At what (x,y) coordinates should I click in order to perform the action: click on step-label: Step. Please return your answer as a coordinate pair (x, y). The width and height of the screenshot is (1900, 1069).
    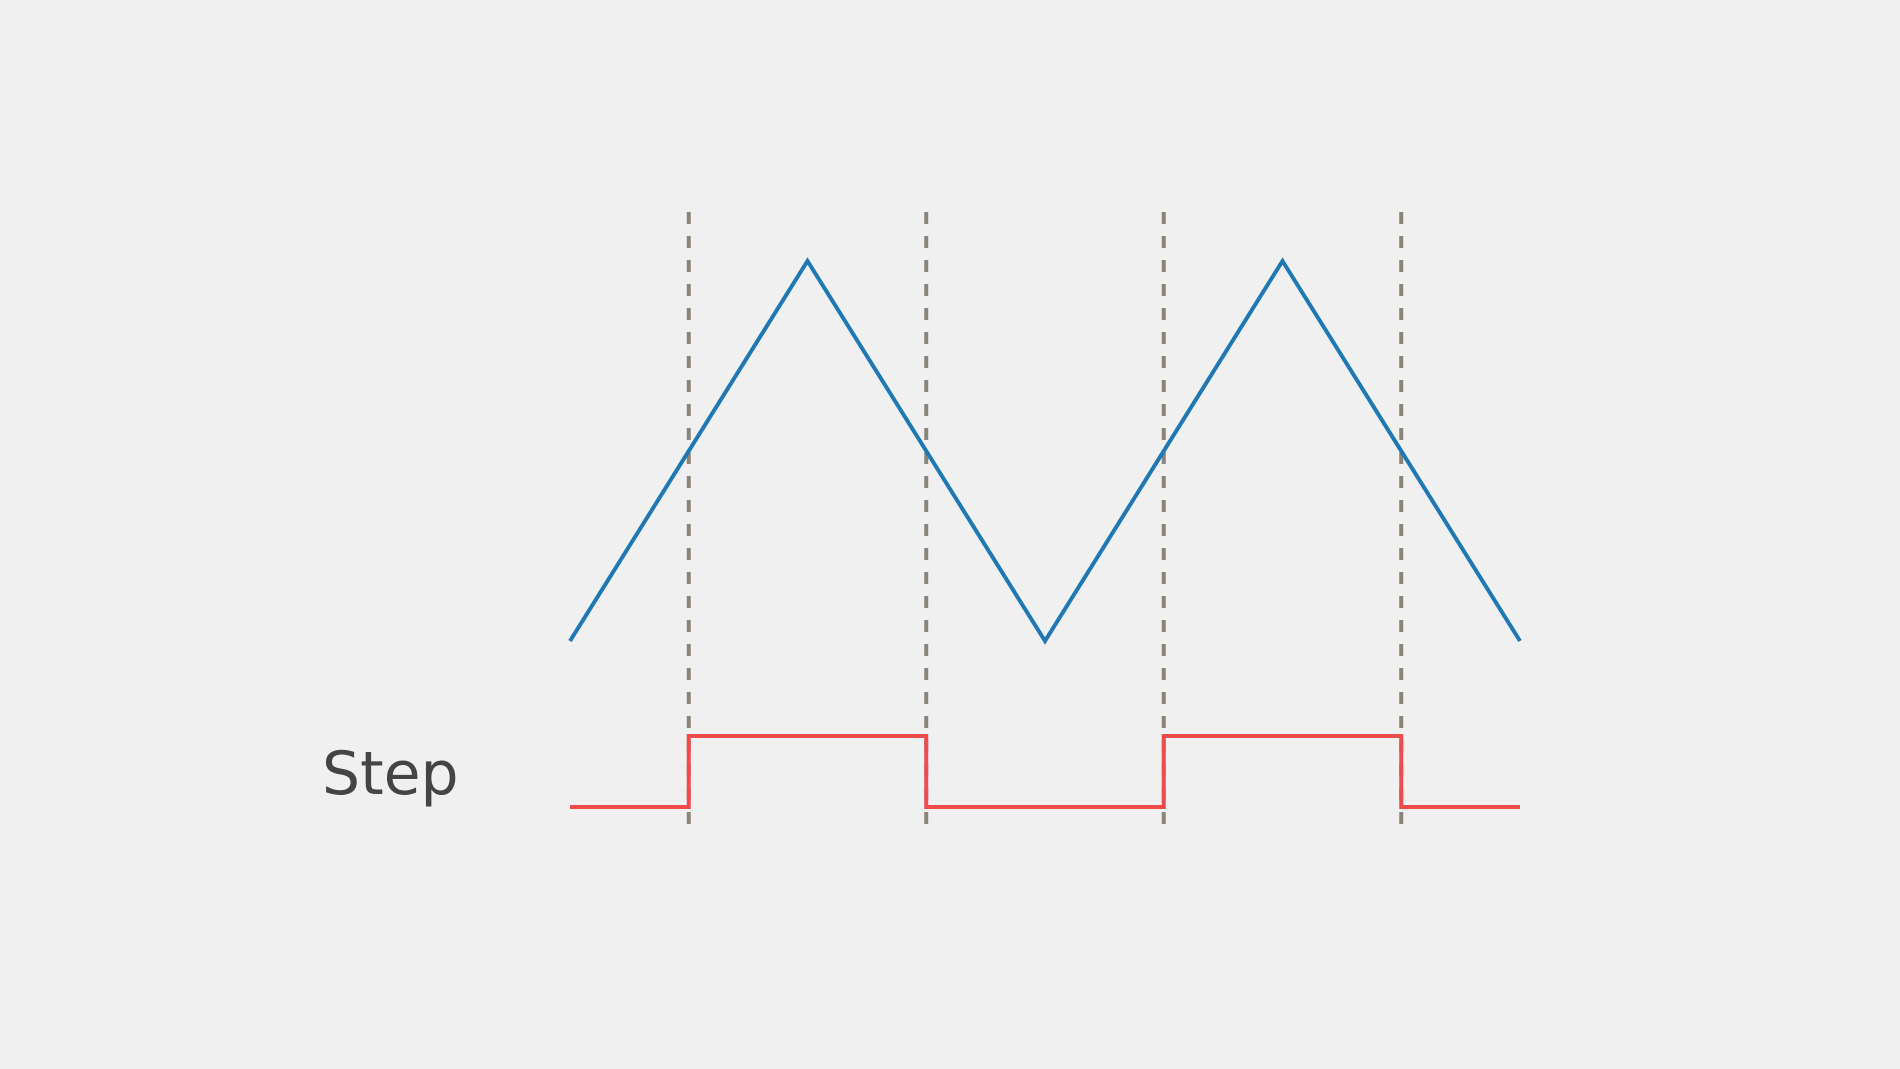
    Looking at the image, I should click on (390, 774).